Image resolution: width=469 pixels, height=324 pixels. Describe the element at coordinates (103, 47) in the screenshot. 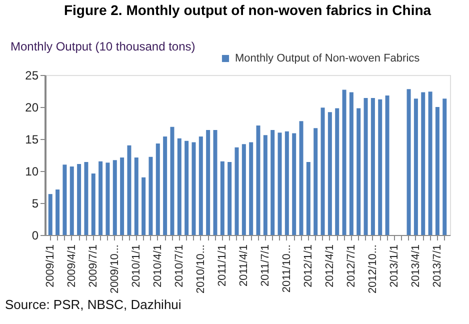

I see `y-axis-title: Monthly Output (10 thousand tons)` at that location.